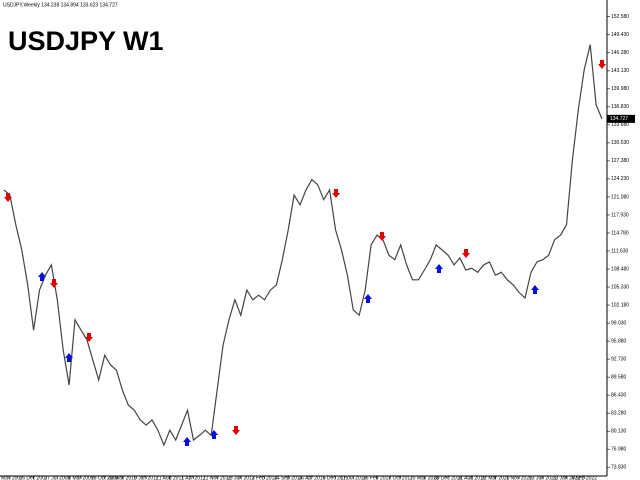 Image resolution: width=640 pixels, height=480 pixels. I want to click on x-tick-label: 11 Aug 2019, so click(472, 477).